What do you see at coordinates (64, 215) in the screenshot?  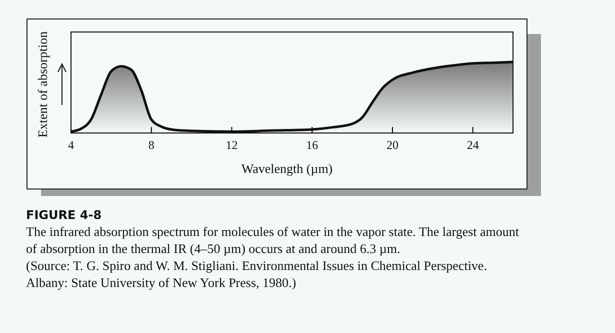 I see `text: FIGURE 4-8` at bounding box center [64, 215].